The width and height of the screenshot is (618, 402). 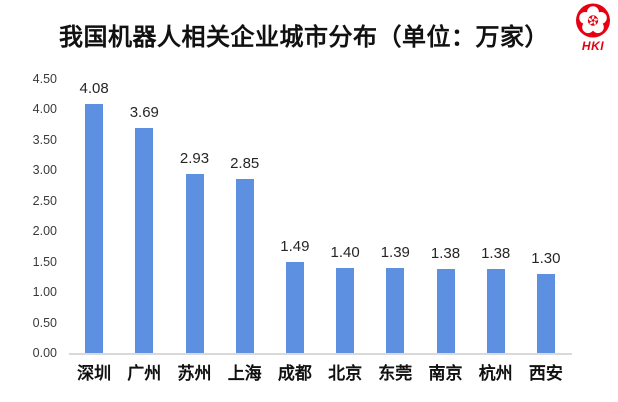 What do you see at coordinates (244, 266) in the screenshot?
I see `bar-上海` at bounding box center [244, 266].